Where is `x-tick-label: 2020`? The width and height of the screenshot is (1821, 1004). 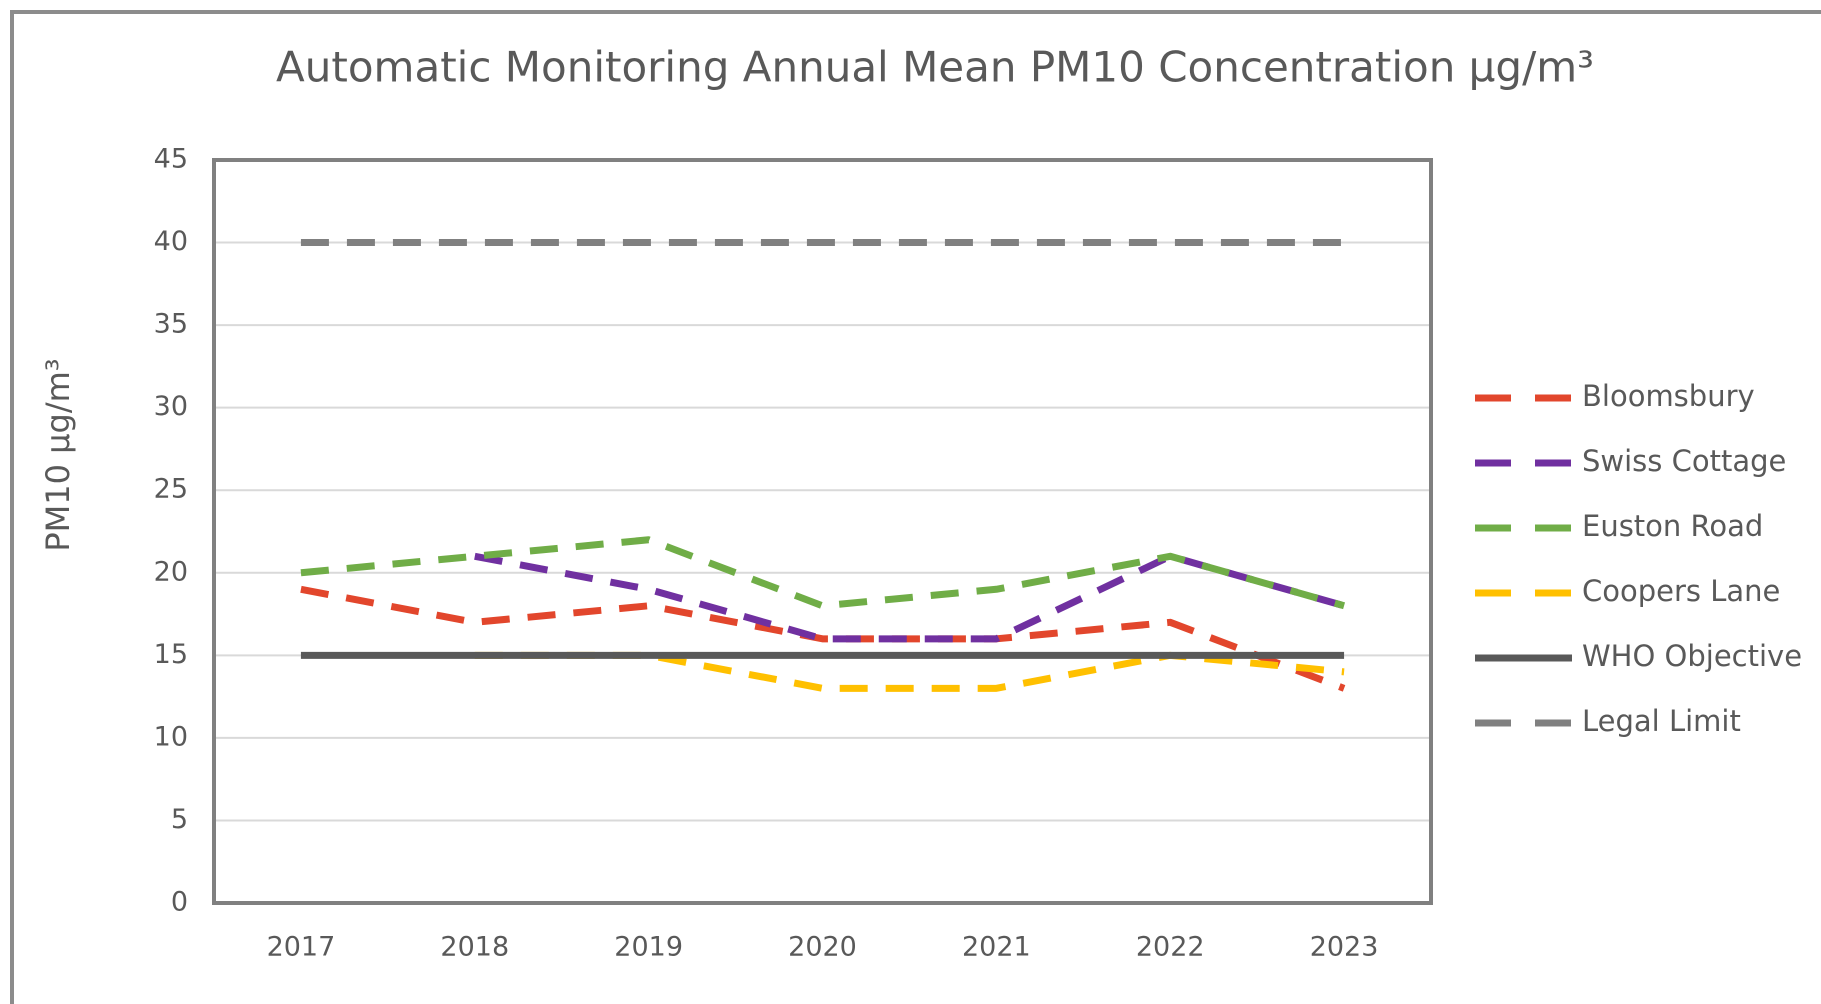
x-tick-label: 2020 is located at coordinates (822, 947).